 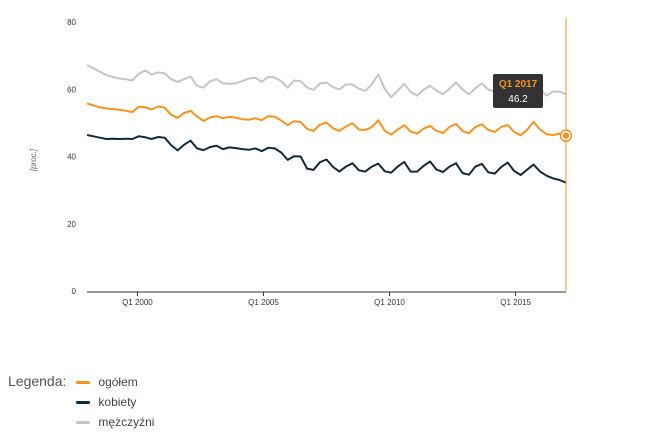 I want to click on legend: Legenda: ogółem kobiety mężczyźni, so click(x=81, y=402).